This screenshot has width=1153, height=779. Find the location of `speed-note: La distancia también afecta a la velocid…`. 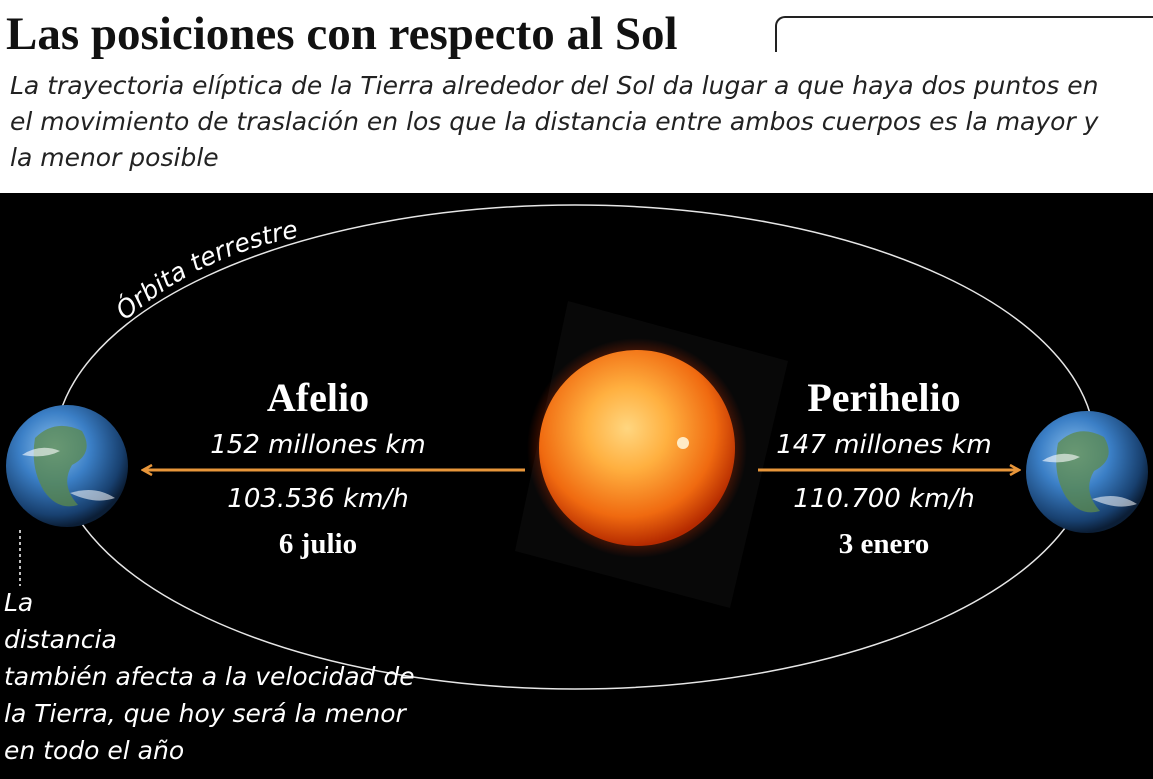

speed-note: La distancia también afecta a la velocid… is located at coordinates (224, 676).